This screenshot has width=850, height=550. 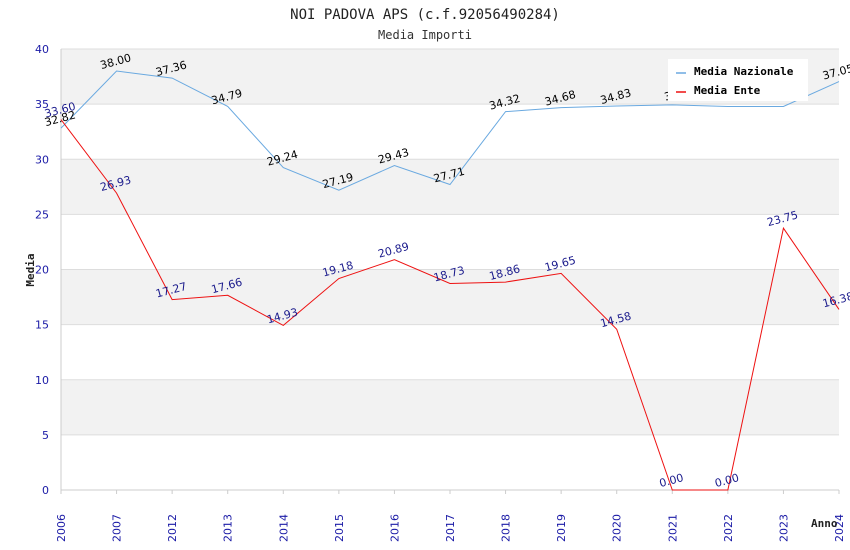 What do you see at coordinates (42, 104) in the screenshot?
I see `y-tick-label: 35` at bounding box center [42, 104].